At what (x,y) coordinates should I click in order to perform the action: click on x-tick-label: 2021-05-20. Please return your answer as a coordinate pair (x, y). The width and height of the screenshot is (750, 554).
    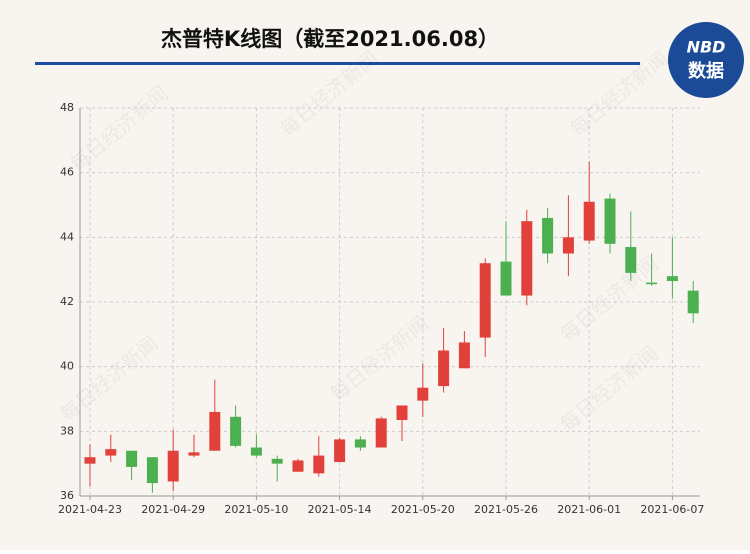
    Looking at the image, I should click on (423, 509).